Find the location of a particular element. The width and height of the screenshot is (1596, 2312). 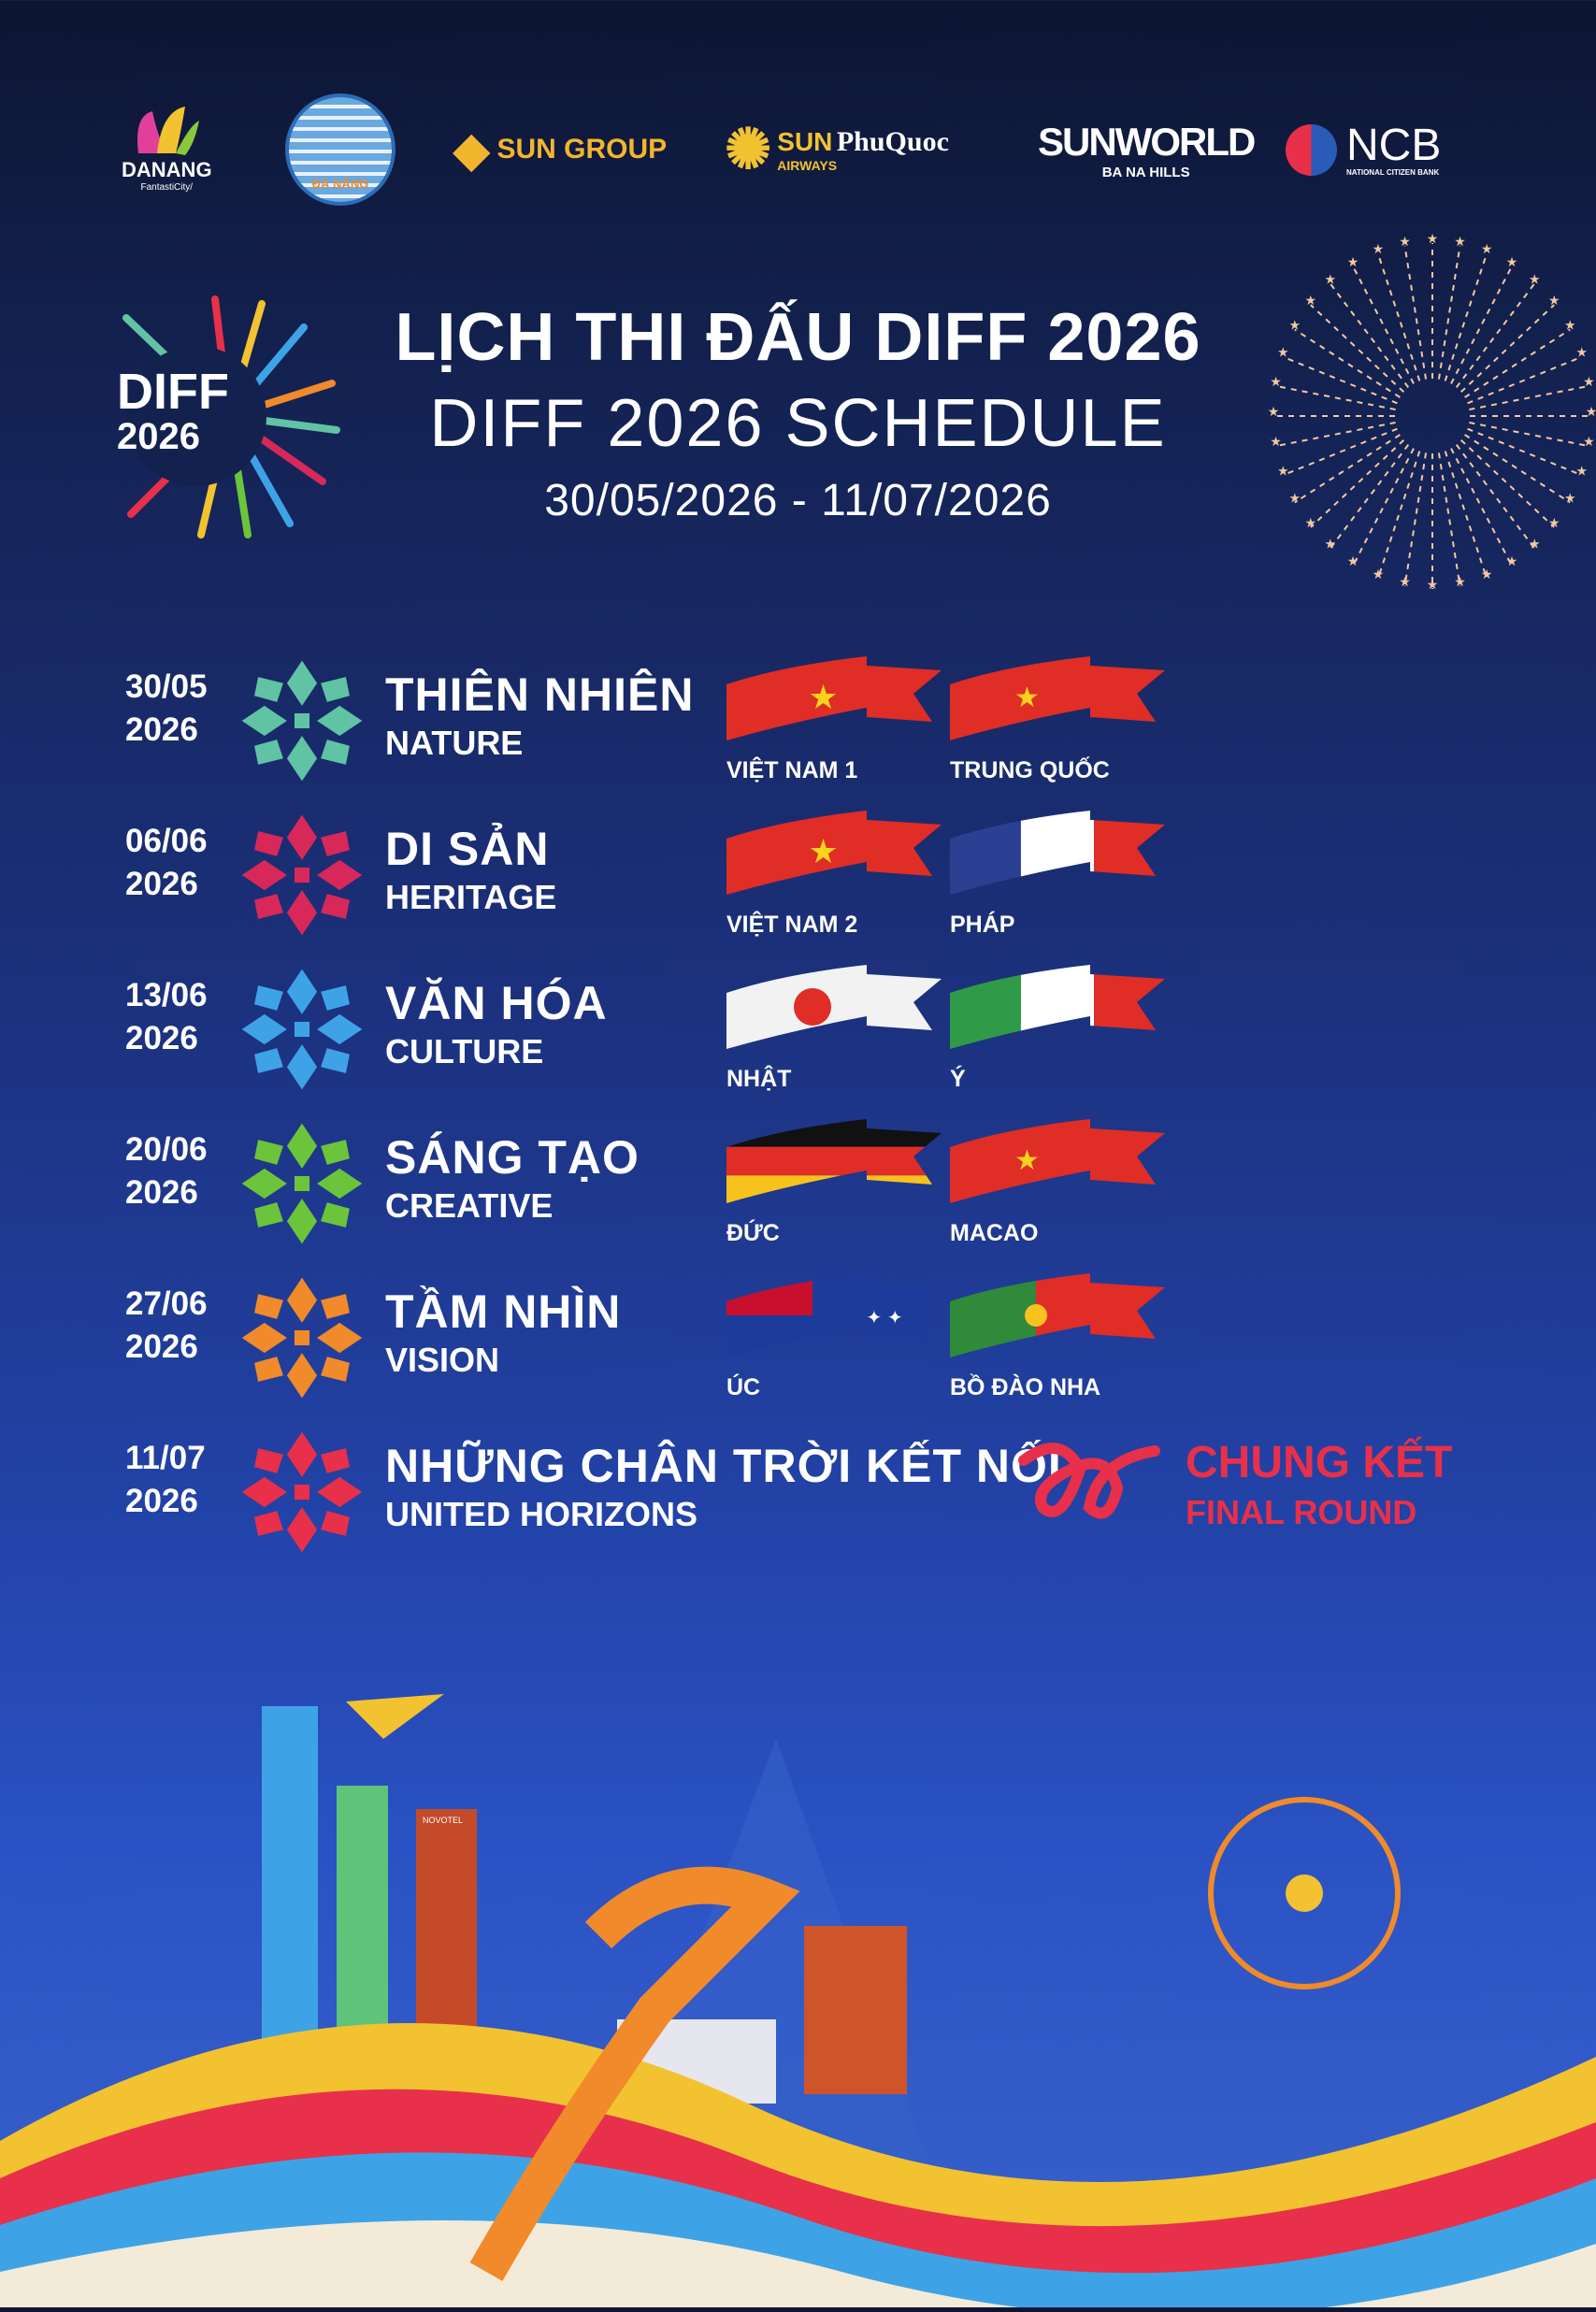

match-date: 06/06 2026 is located at coordinates (166, 862).